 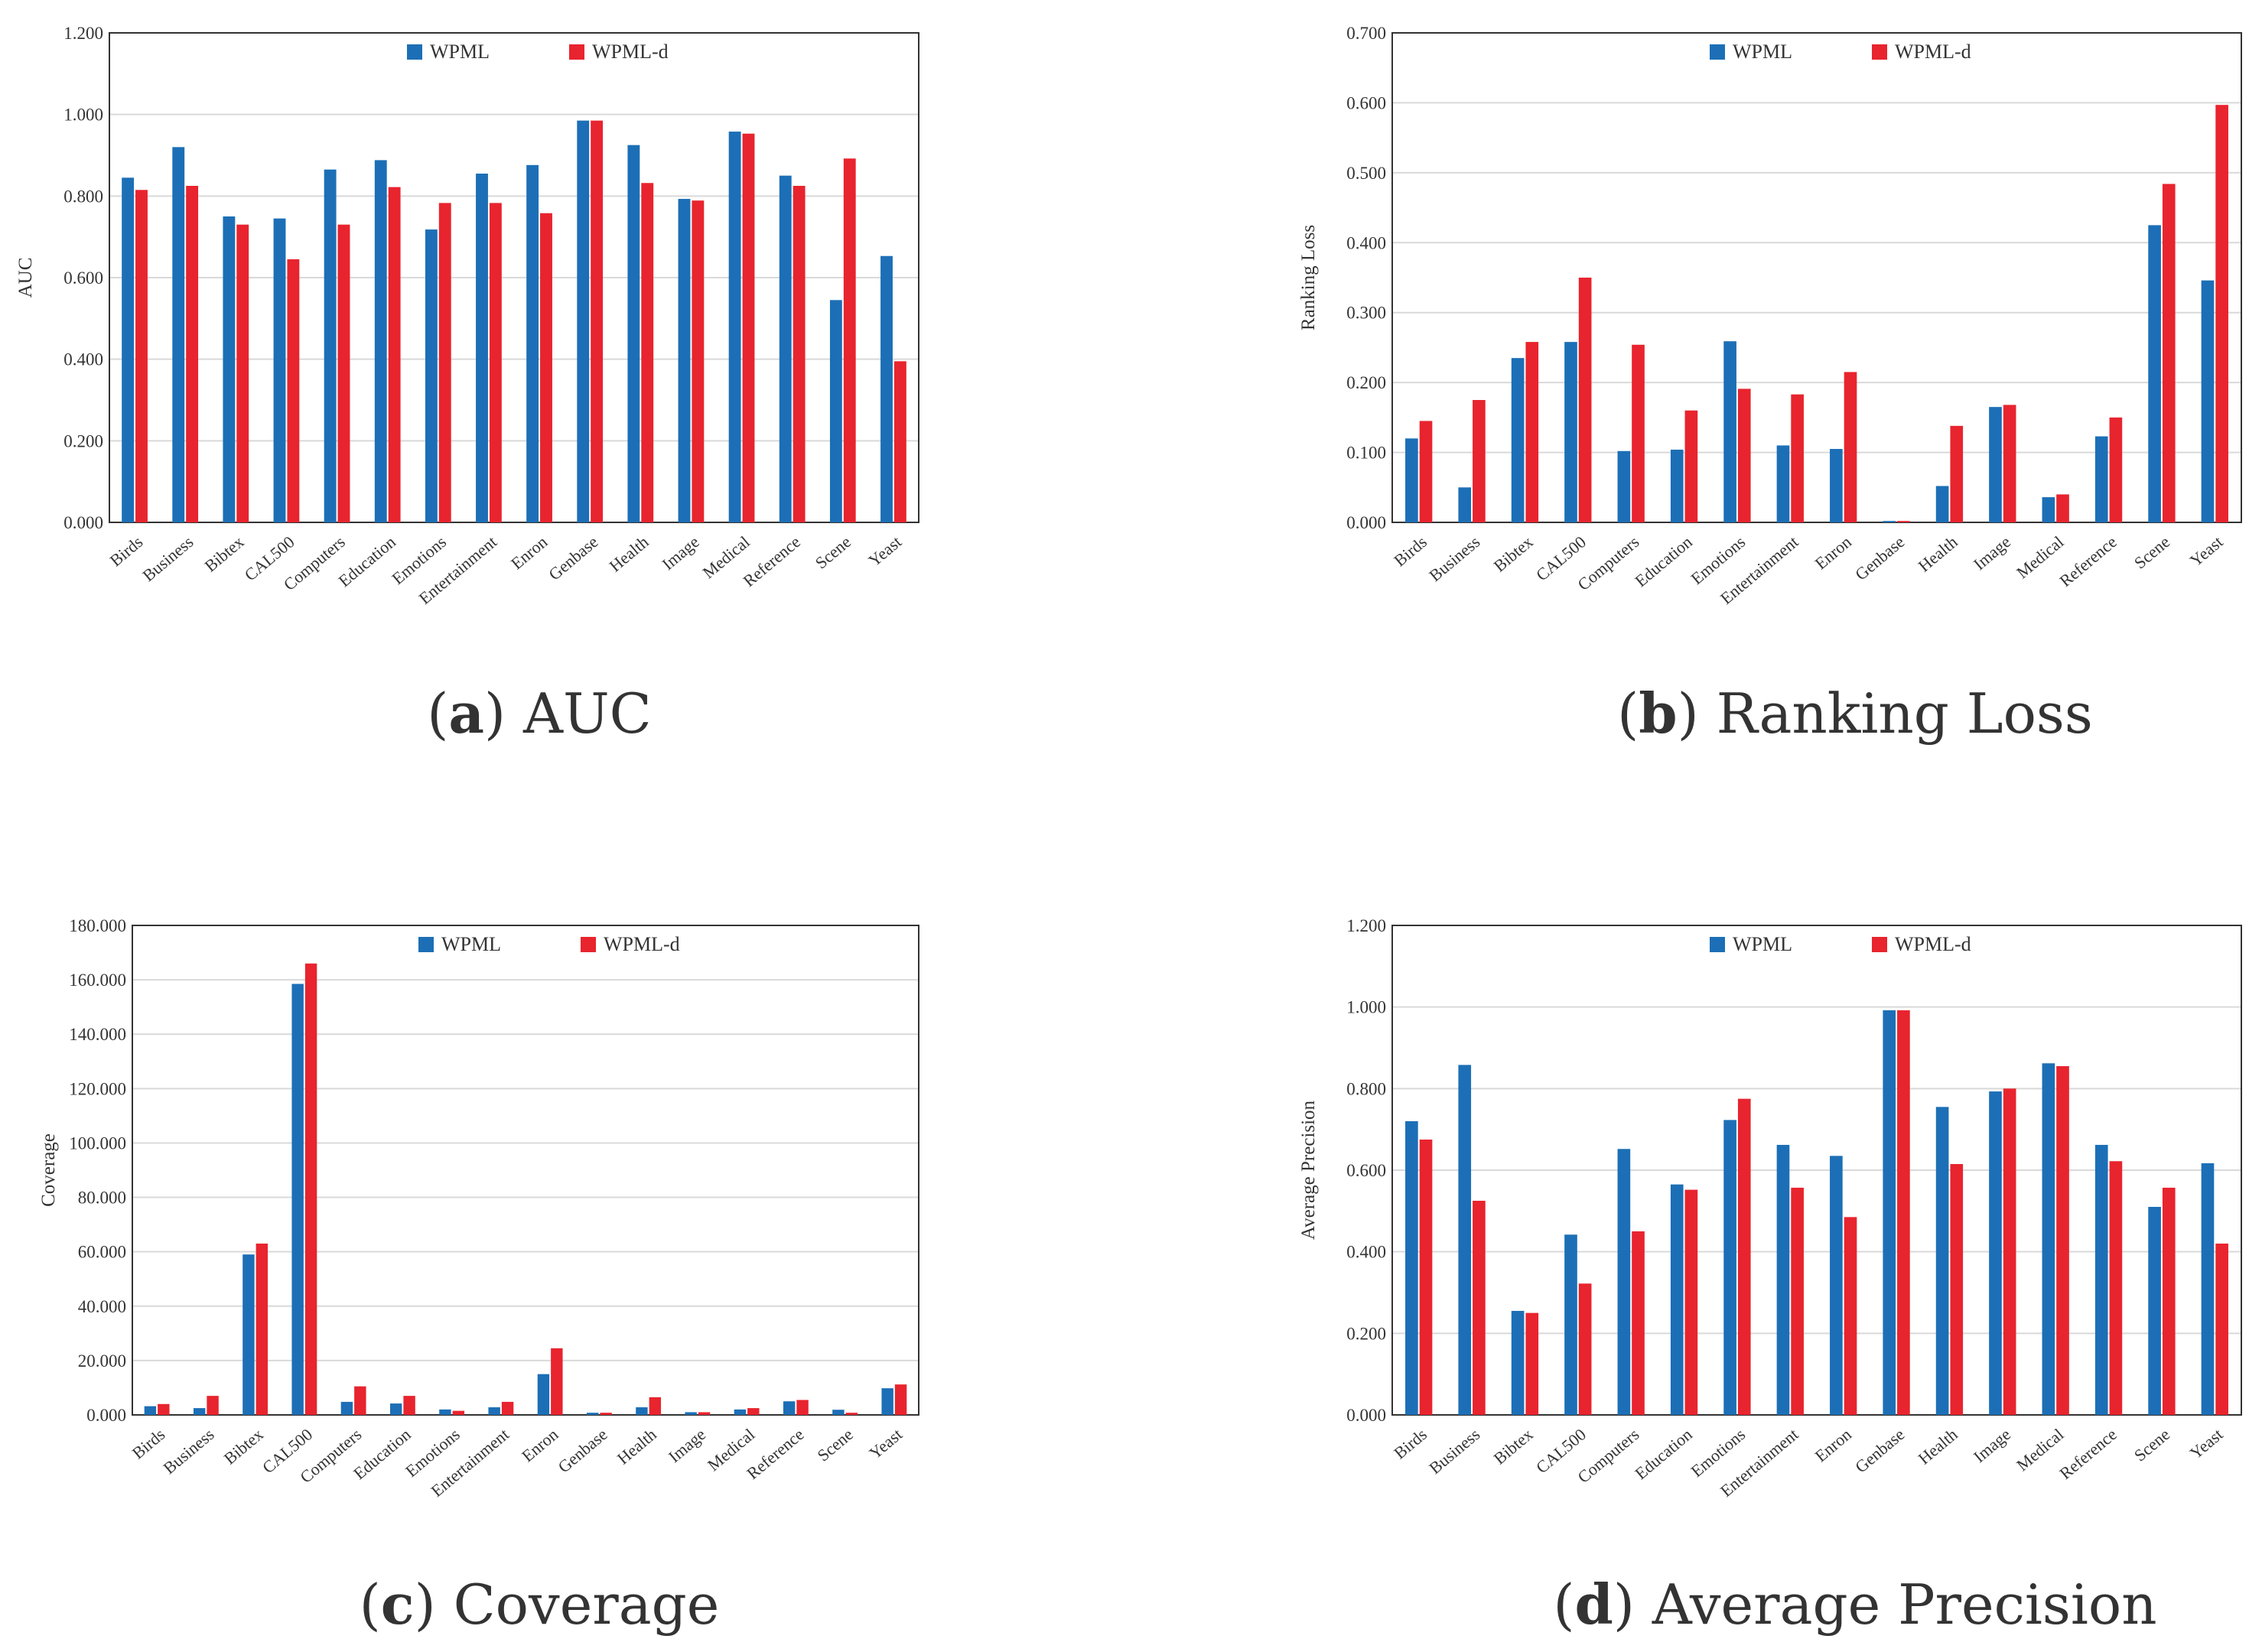 I want to click on y-axis-label: Coverage, so click(x=48, y=1170).